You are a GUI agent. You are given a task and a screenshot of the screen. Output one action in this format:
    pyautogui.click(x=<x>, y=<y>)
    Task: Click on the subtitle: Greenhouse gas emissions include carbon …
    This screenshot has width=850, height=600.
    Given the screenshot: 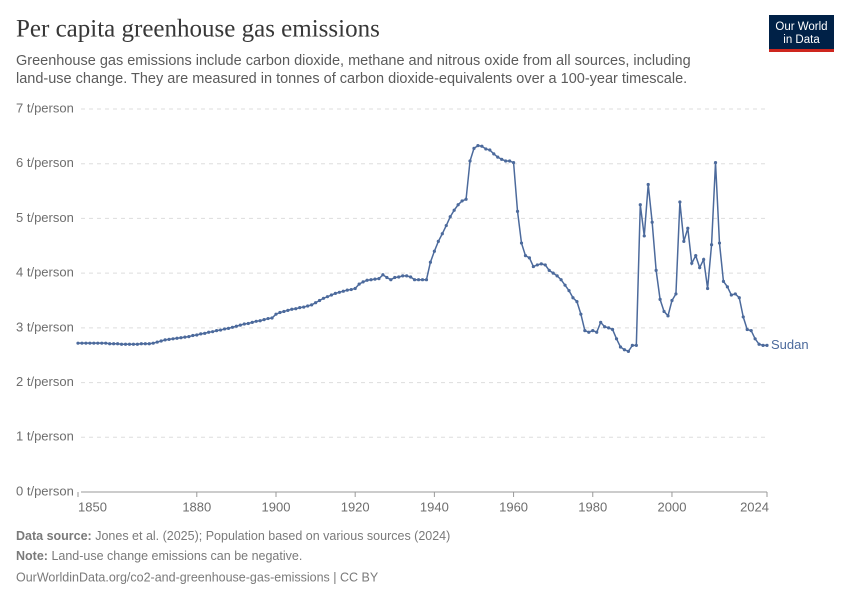 What is the action you would take?
    pyautogui.click(x=353, y=61)
    